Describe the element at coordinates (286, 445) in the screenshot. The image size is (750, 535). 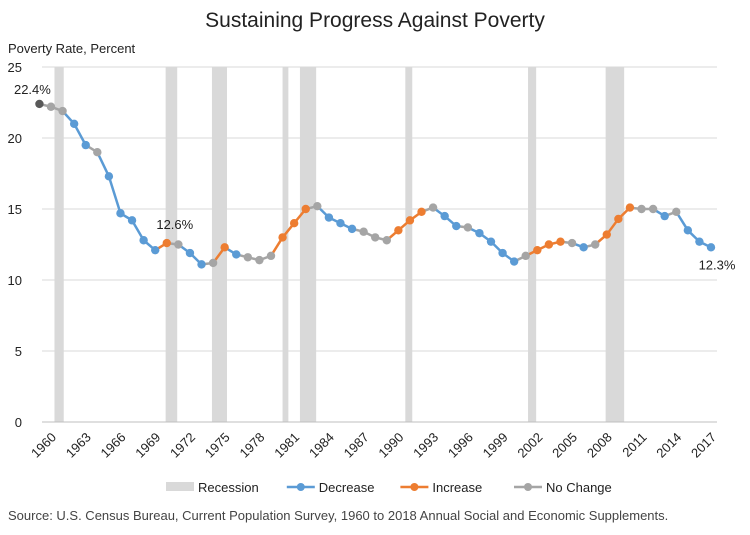
I see `x-tick-label: 1981` at that location.